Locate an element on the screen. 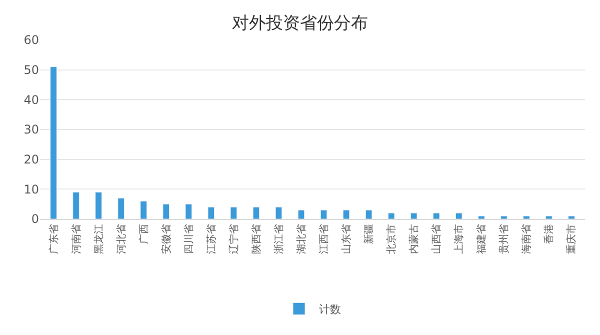 Image resolution: width=600 pixels, height=335 pixels. y-tick-label: 10 is located at coordinates (31, 189).